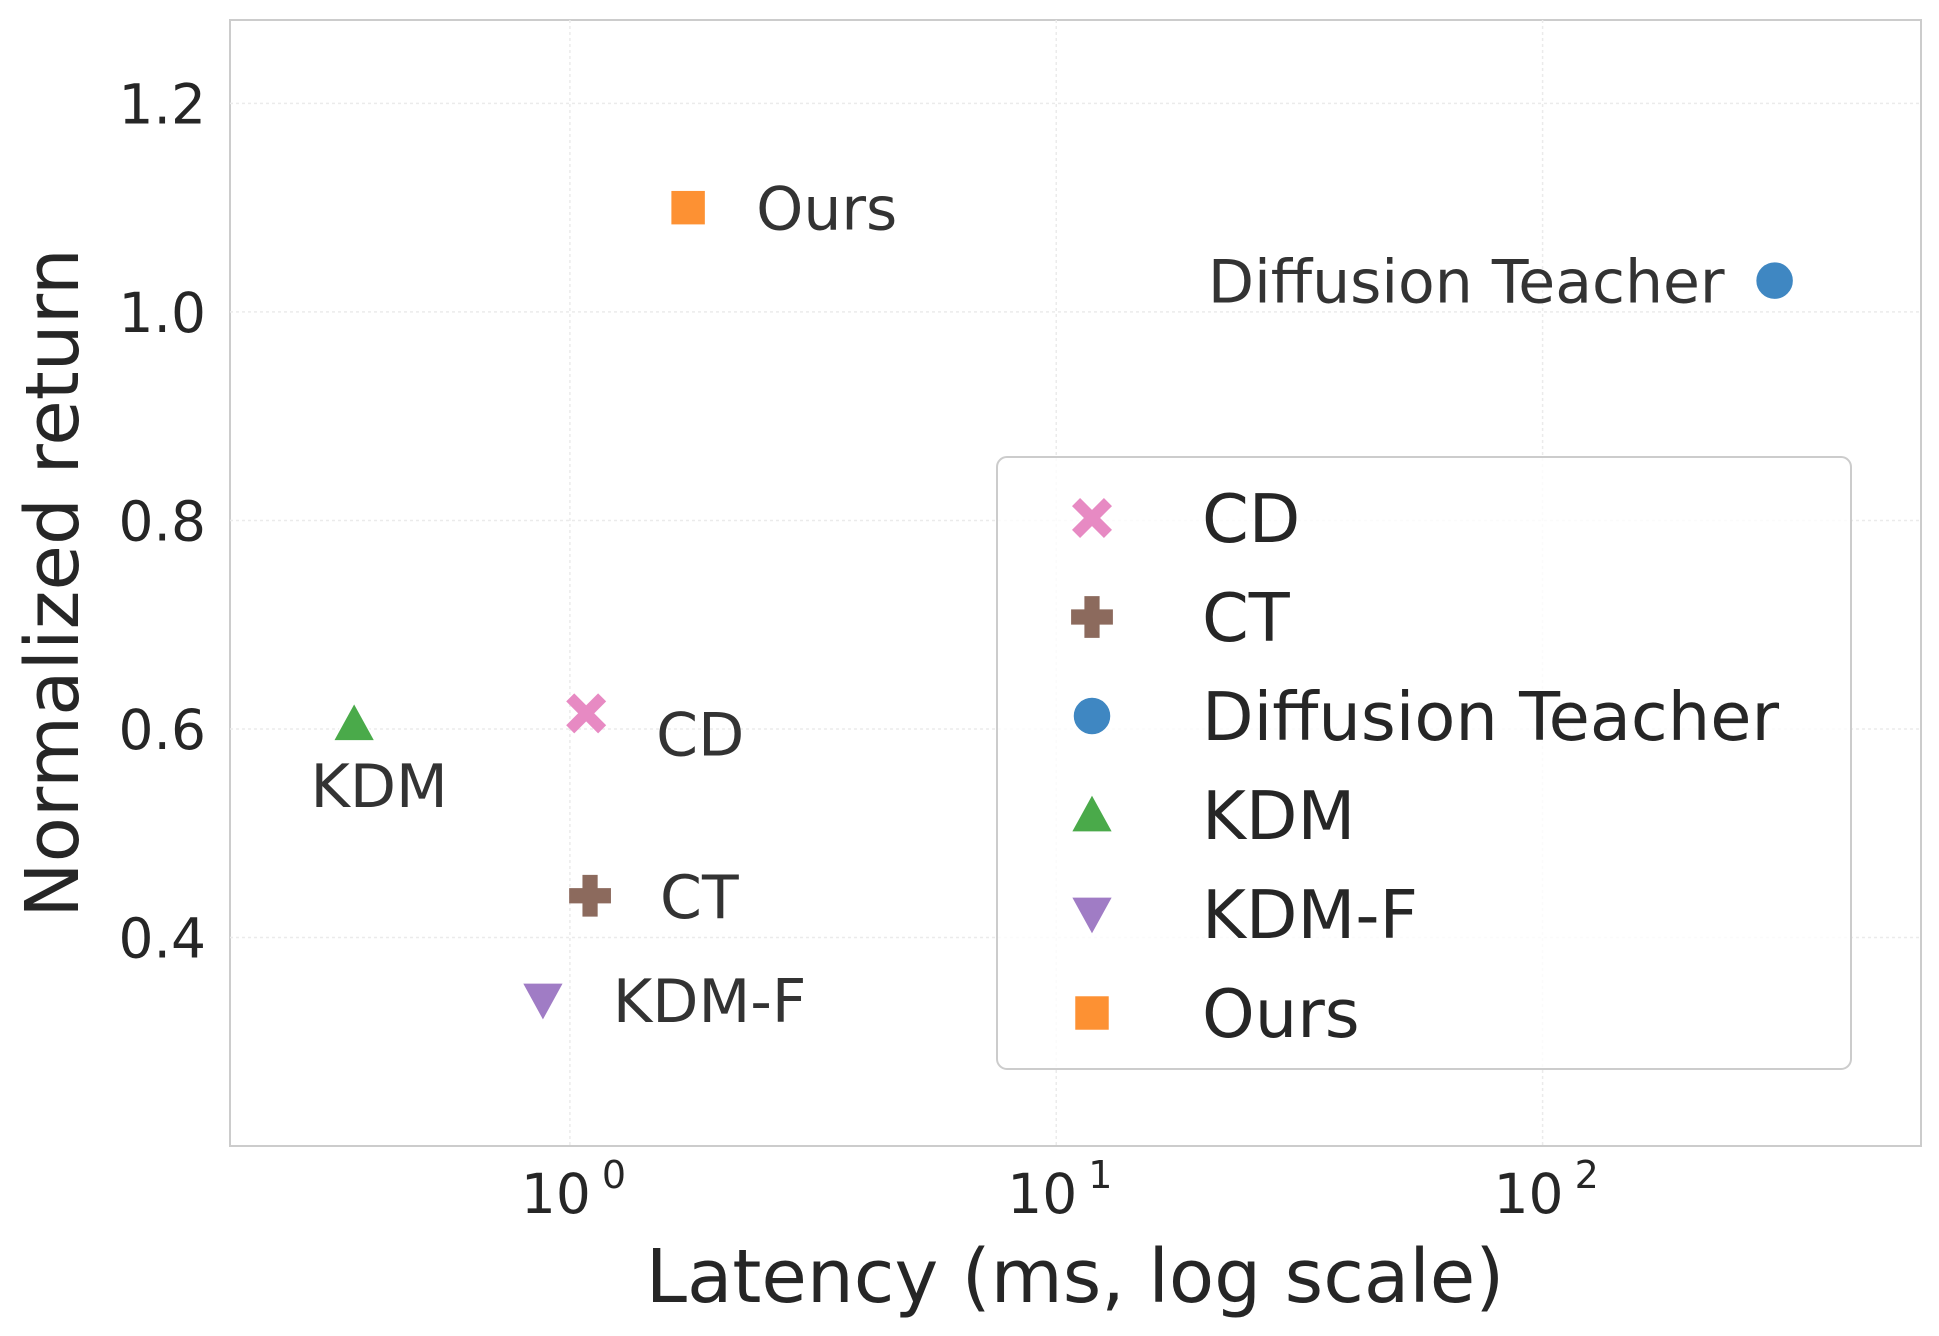  I want to click on x-tick-exponent: 1, so click(1100, 1175).